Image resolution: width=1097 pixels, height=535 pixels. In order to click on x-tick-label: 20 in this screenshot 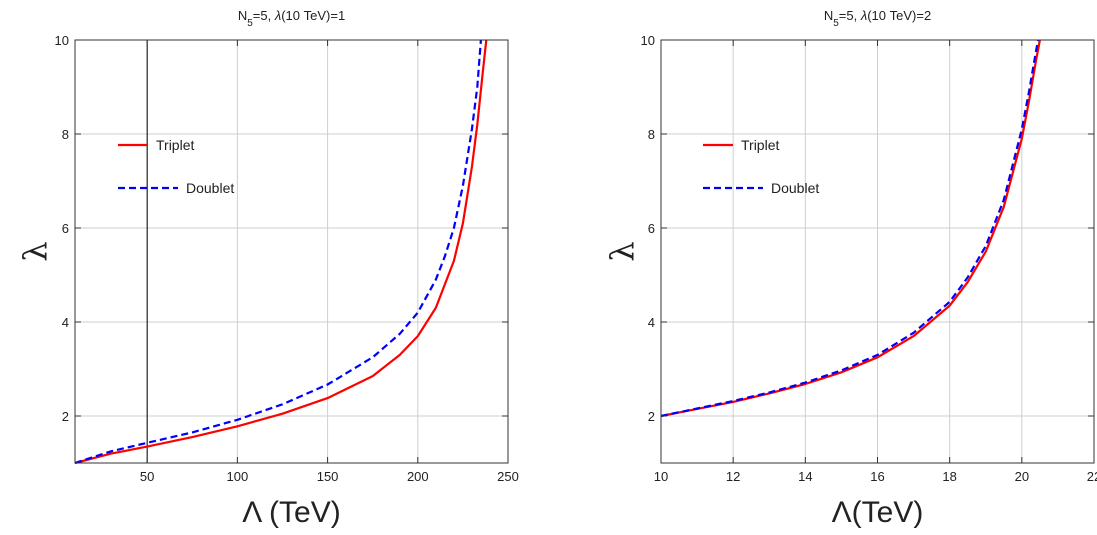, I will do `click(1022, 476)`.